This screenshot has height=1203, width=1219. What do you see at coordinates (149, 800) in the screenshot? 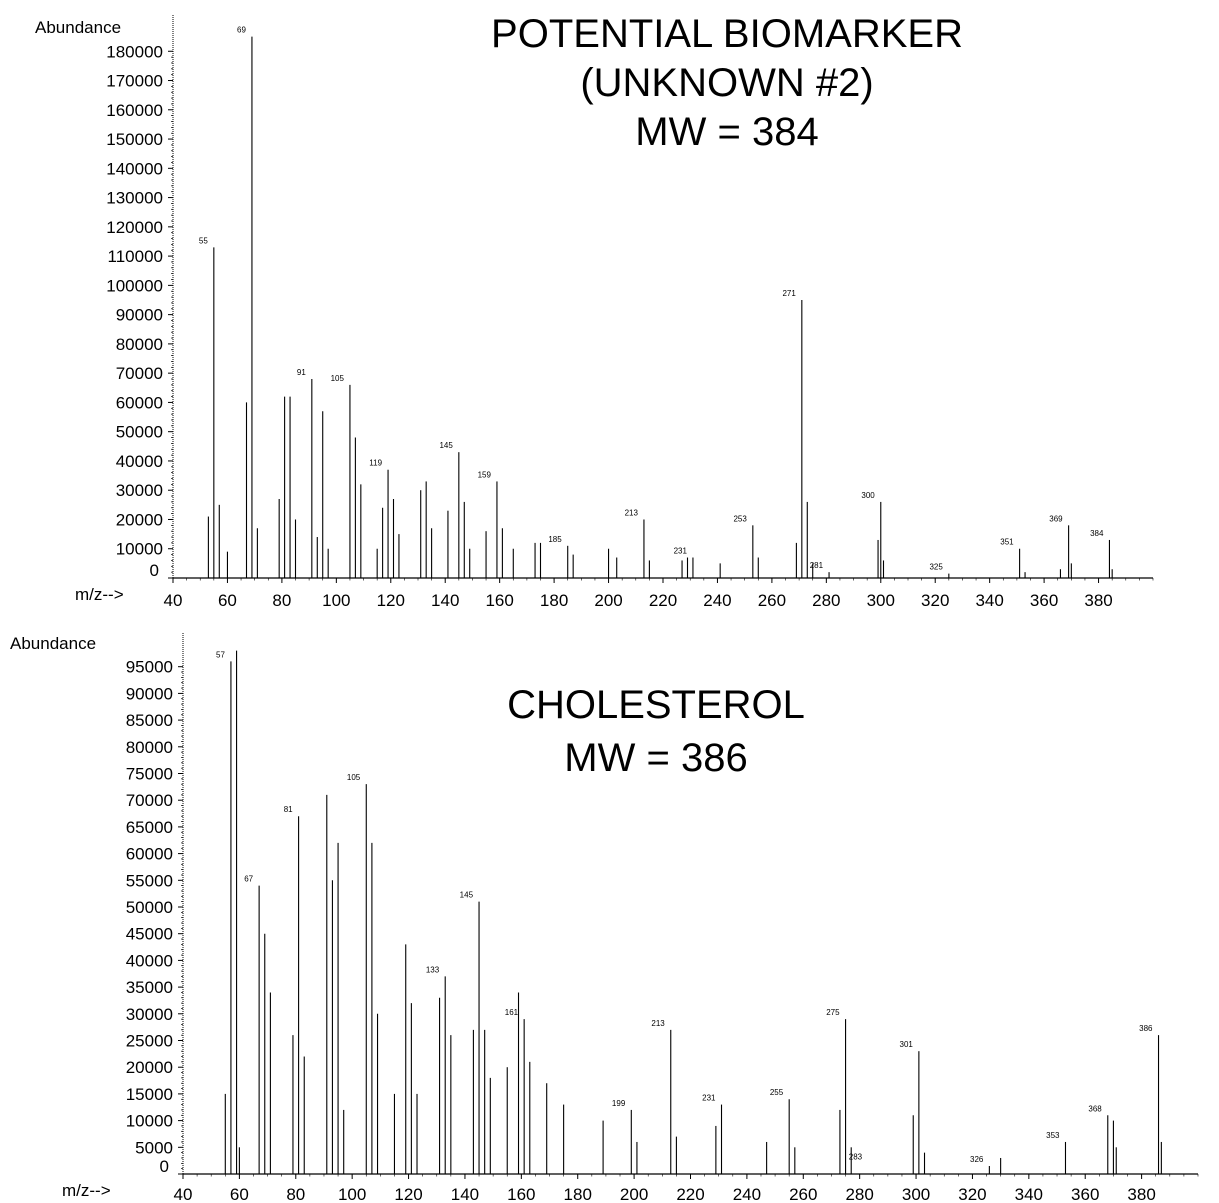
I see `y-tick-label: 70000` at bounding box center [149, 800].